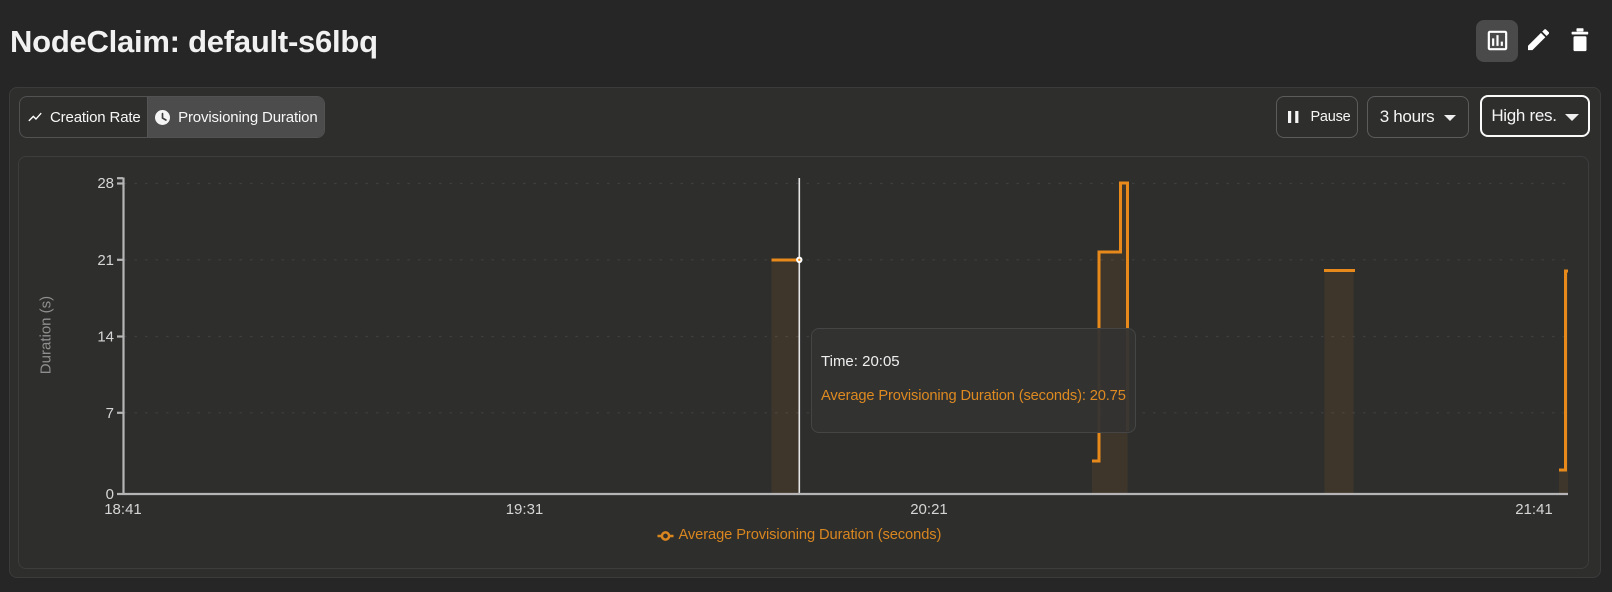  Describe the element at coordinates (929, 509) in the screenshot. I see `svg-text: 20:21` at that location.